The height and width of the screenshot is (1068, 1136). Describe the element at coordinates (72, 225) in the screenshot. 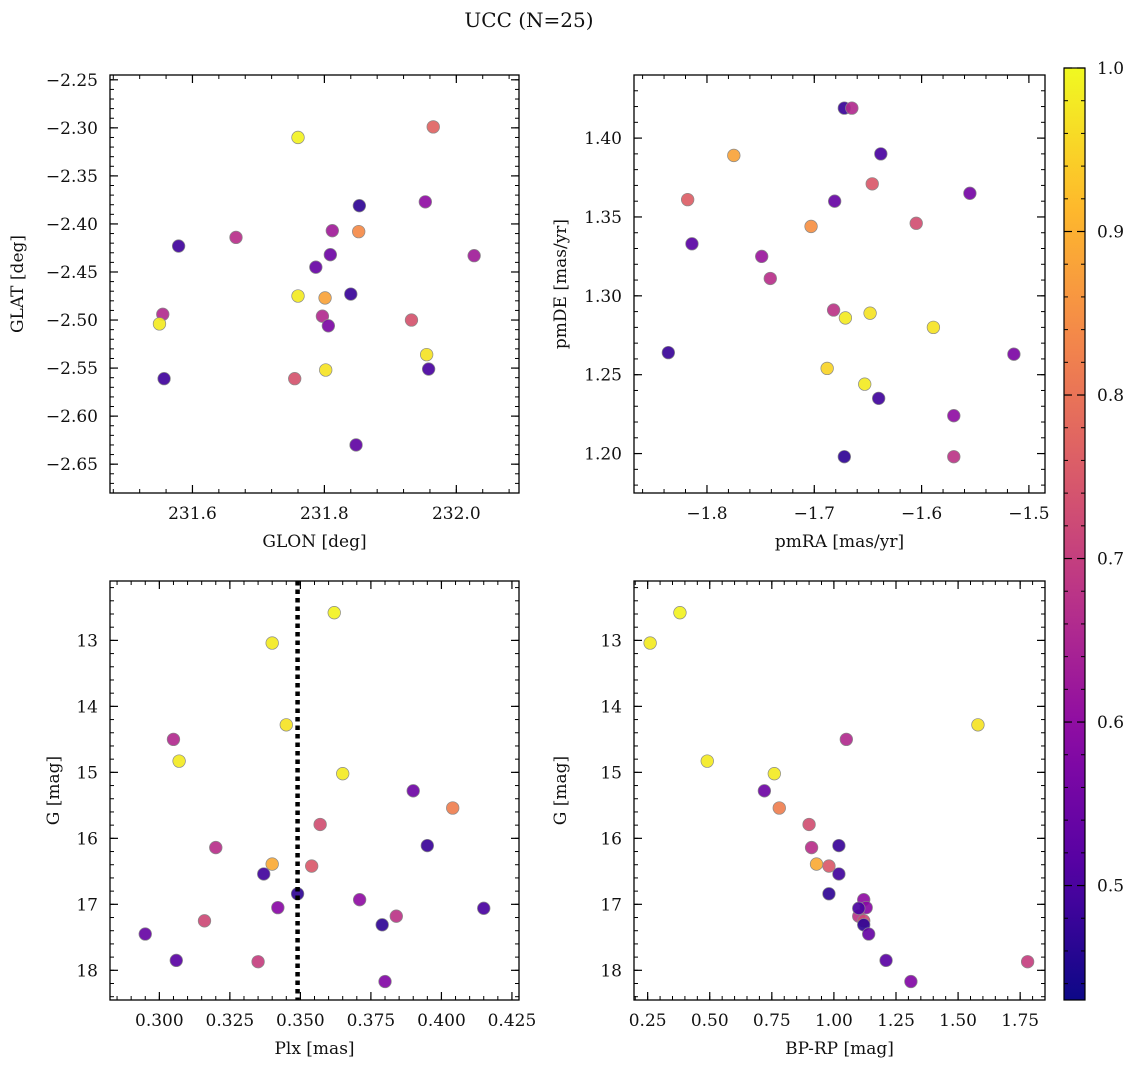

I see `y-tick-label: −2.40` at that location.